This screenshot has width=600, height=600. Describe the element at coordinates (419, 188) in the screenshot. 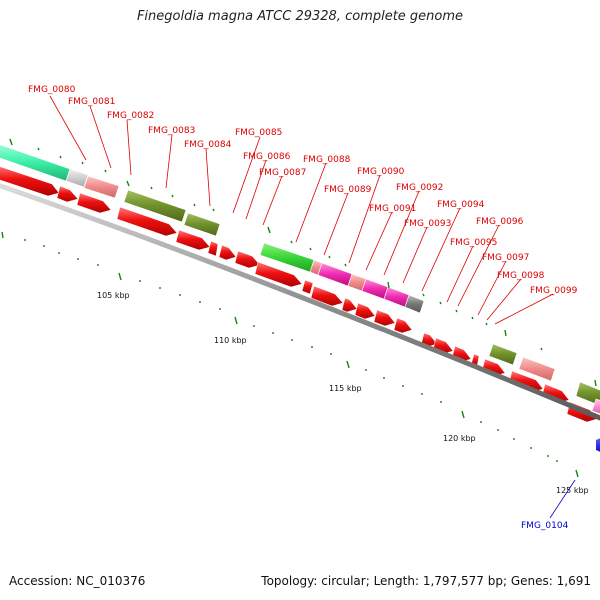

I see `gene-label: FMG_0092` at that location.